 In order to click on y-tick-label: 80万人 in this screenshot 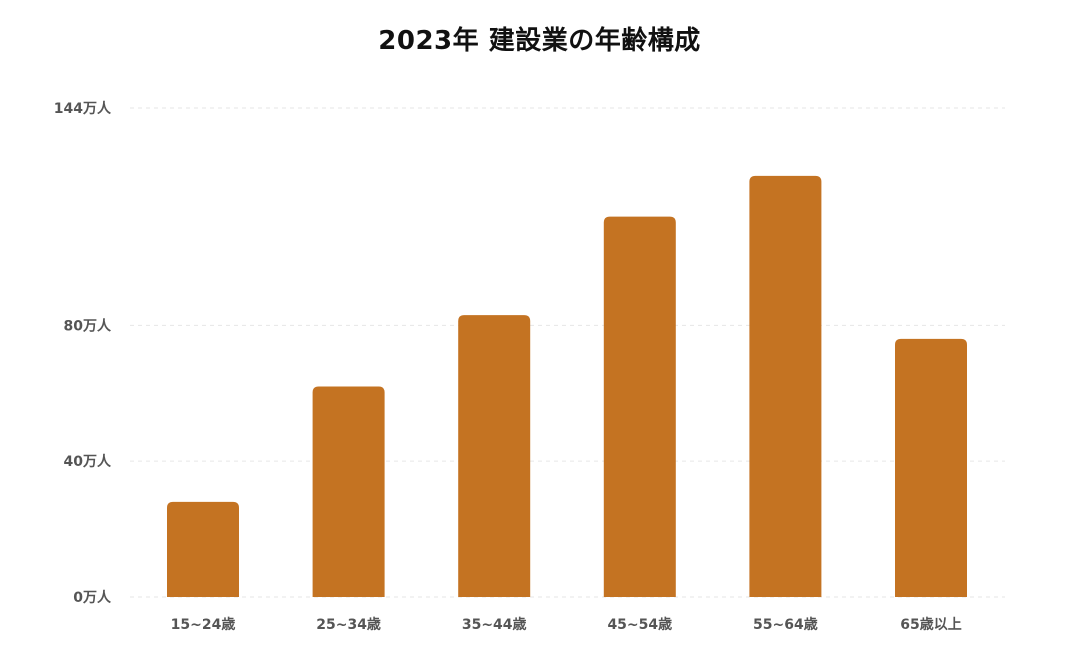, I will do `click(88, 325)`.